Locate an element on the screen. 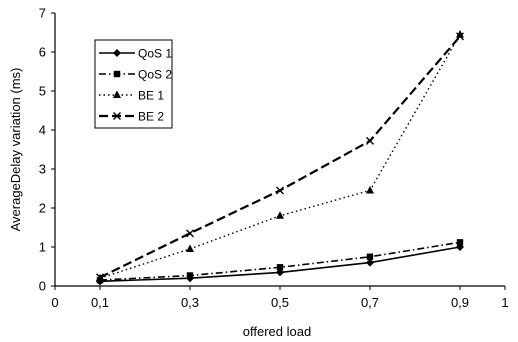 The width and height of the screenshot is (518, 342). y-tick-label: 2 is located at coordinates (42, 208).